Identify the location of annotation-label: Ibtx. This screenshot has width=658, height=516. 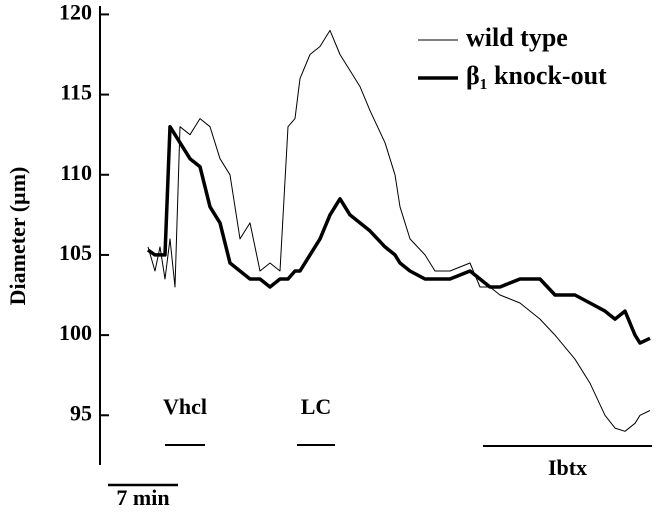
(567, 467).